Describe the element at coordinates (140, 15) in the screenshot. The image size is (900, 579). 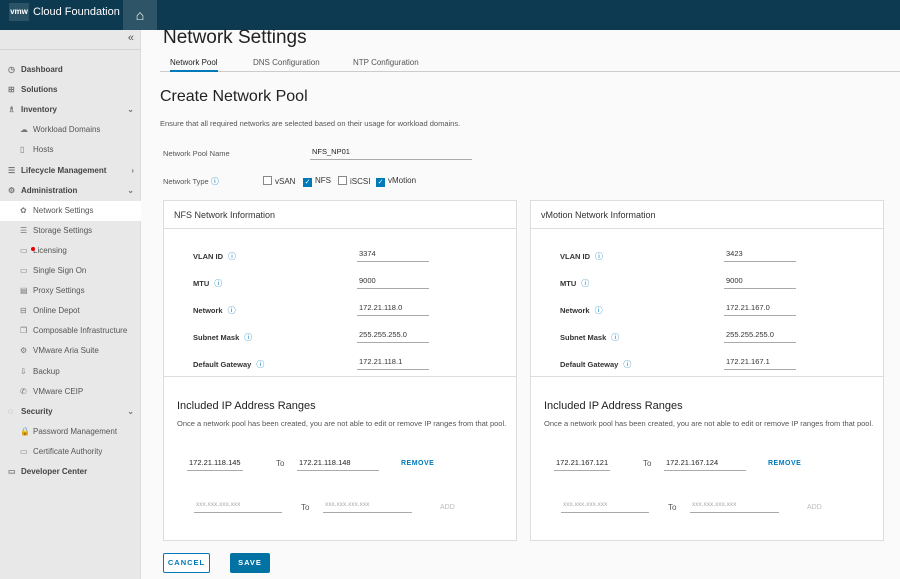
I see `home-button: ⌂` at that location.